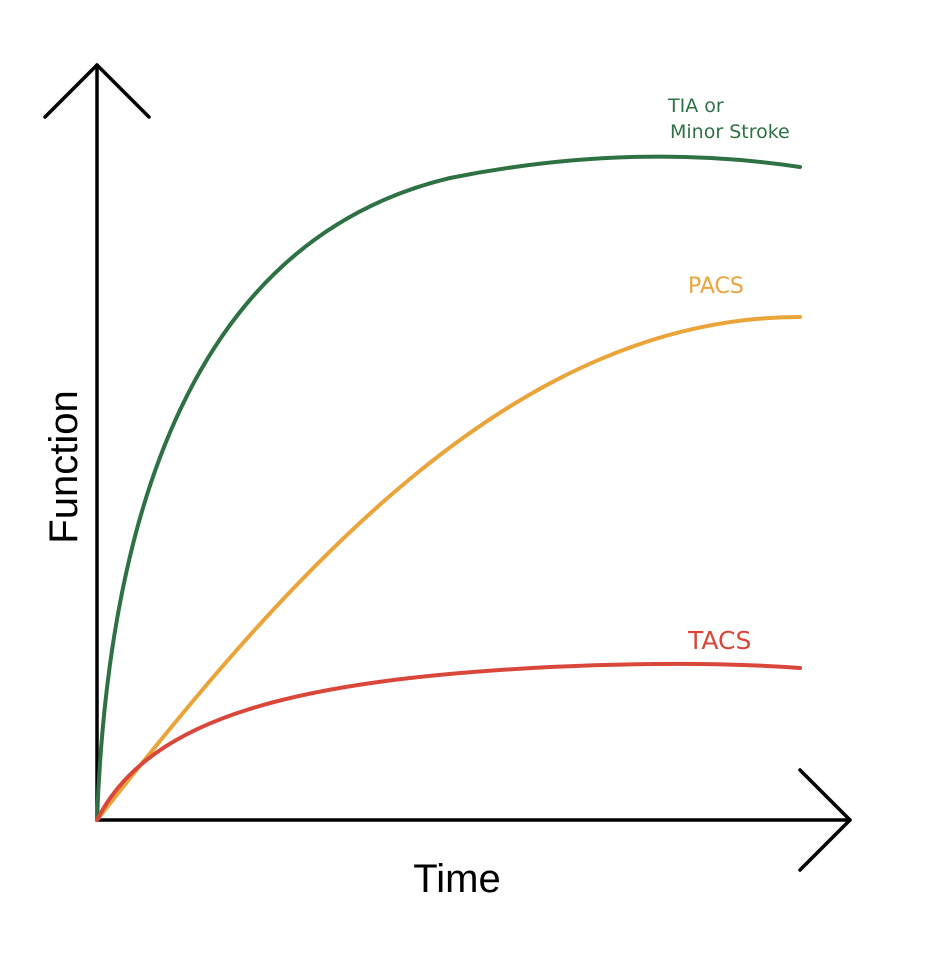 The height and width of the screenshot is (976, 946). What do you see at coordinates (719, 640) in the screenshot?
I see `curve-label: TACS` at bounding box center [719, 640].